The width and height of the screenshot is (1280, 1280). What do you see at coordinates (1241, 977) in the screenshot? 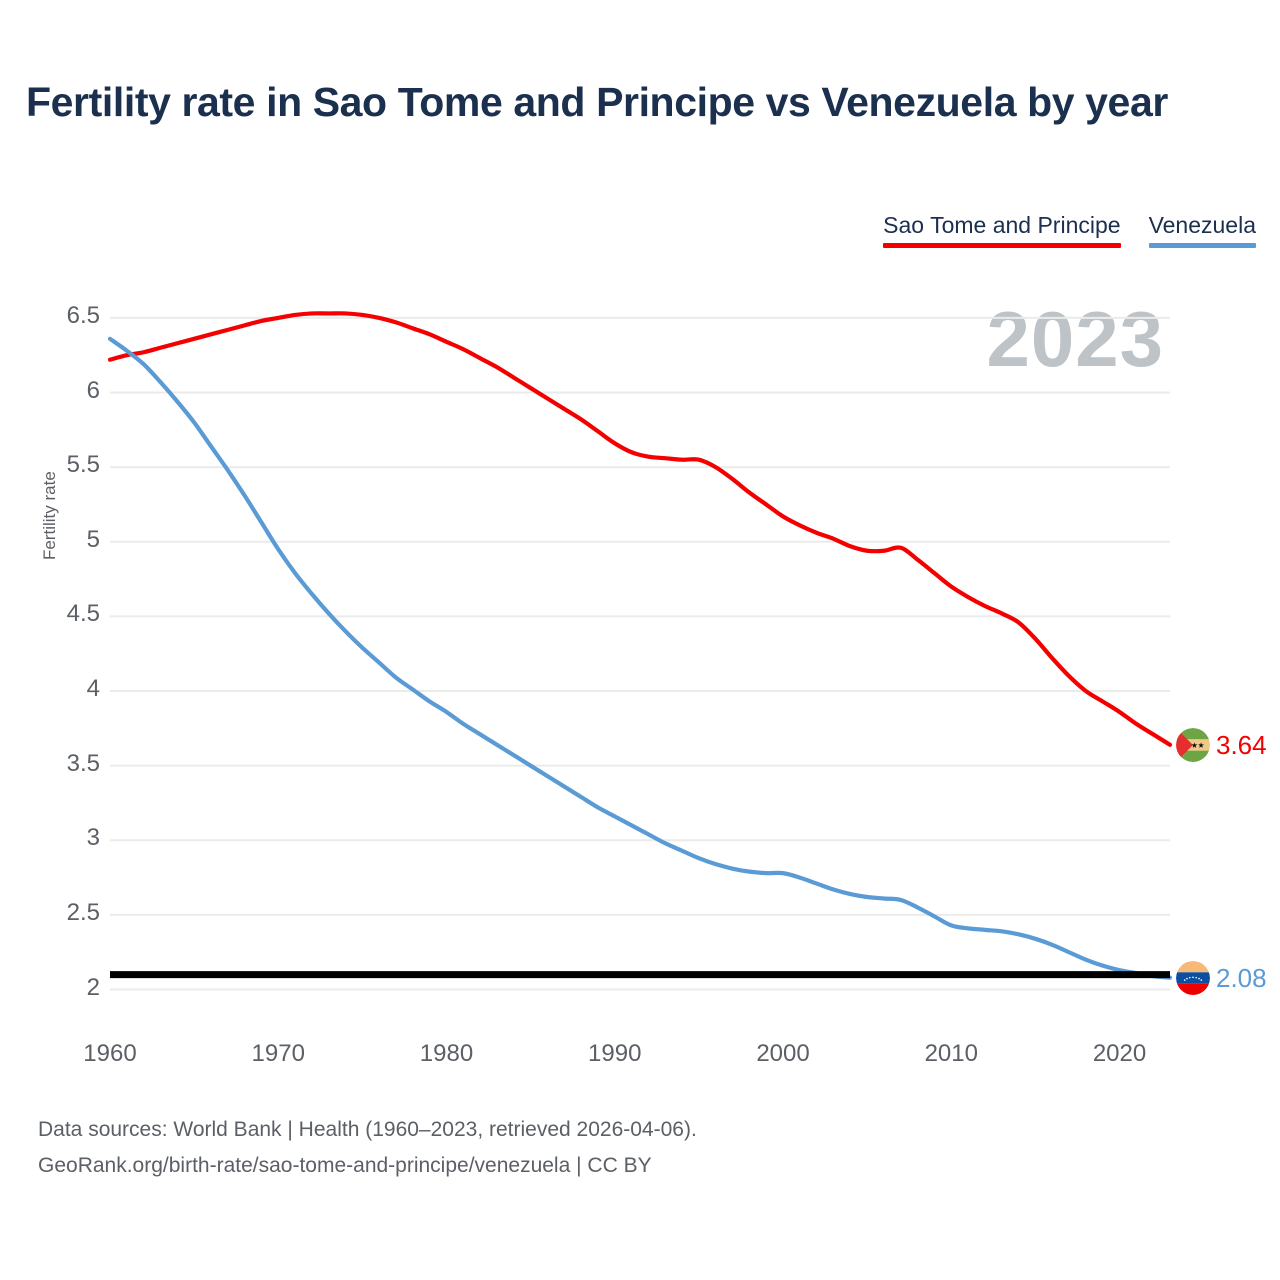
I see `end-value-venezuela: 2.08` at bounding box center [1241, 977].